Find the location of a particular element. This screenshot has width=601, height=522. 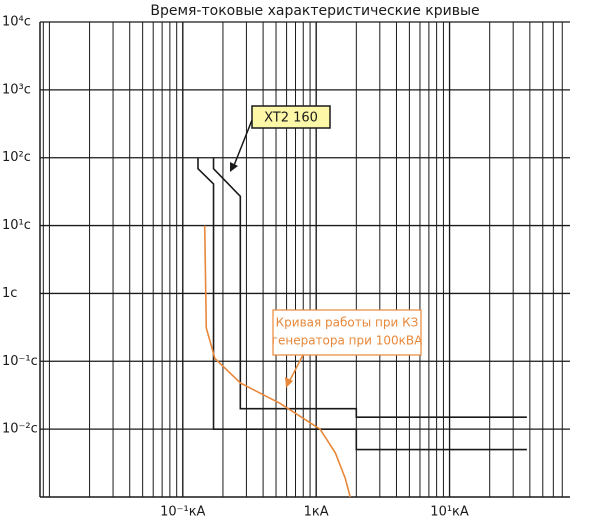

series-line is located at coordinates (277, 361).